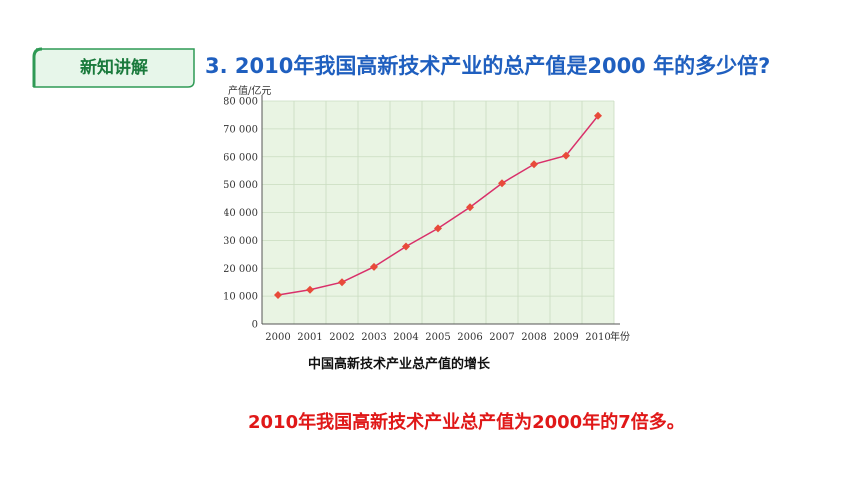 The height and width of the screenshot is (484, 860). What do you see at coordinates (437, 337) in the screenshot?
I see `x-tick-label: 2005` at bounding box center [437, 337].